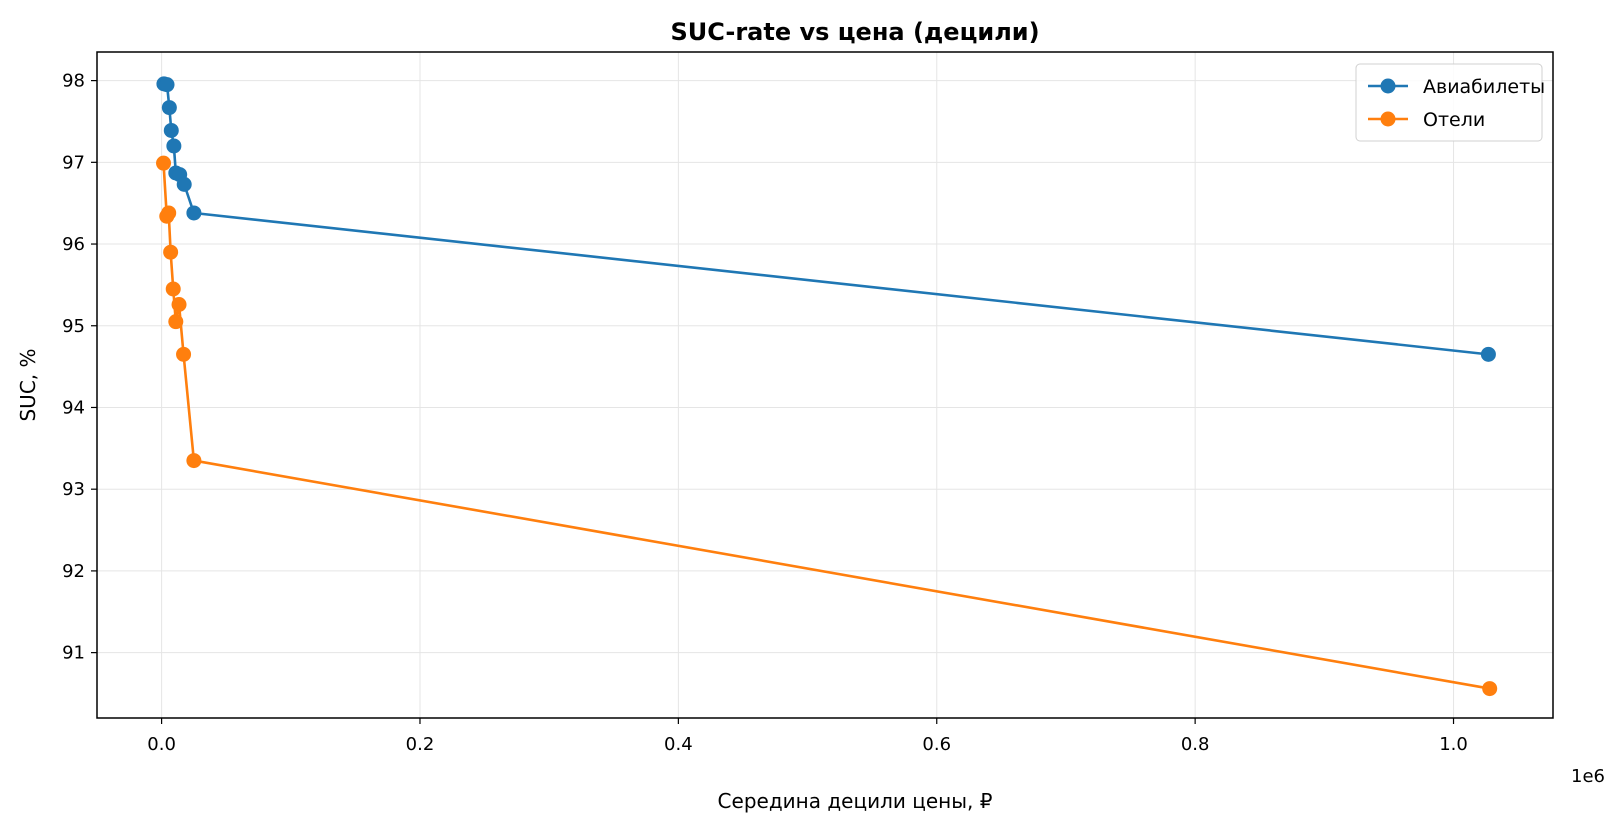  I want to click on y-tick-label: 98, so click(73, 81).